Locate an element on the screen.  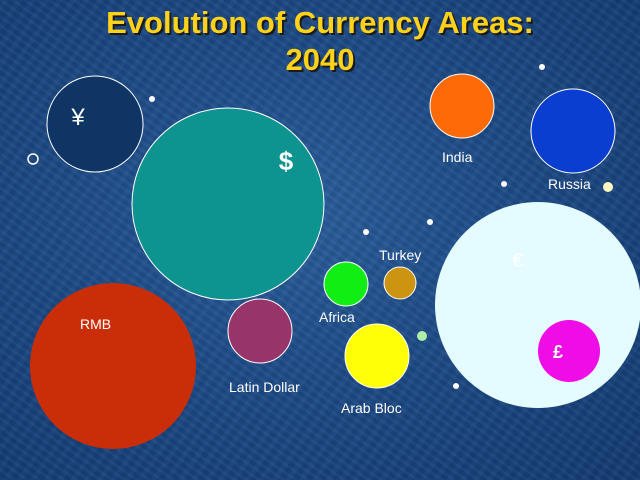
euro-symbol: € is located at coordinates (517, 261).